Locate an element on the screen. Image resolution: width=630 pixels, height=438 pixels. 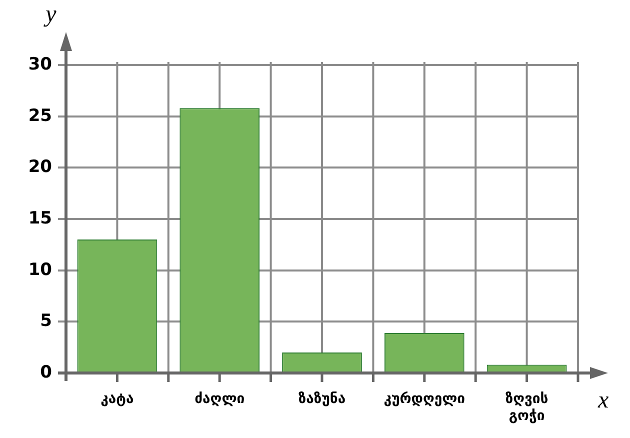
y-tick-label: 10 is located at coordinates (40, 270).